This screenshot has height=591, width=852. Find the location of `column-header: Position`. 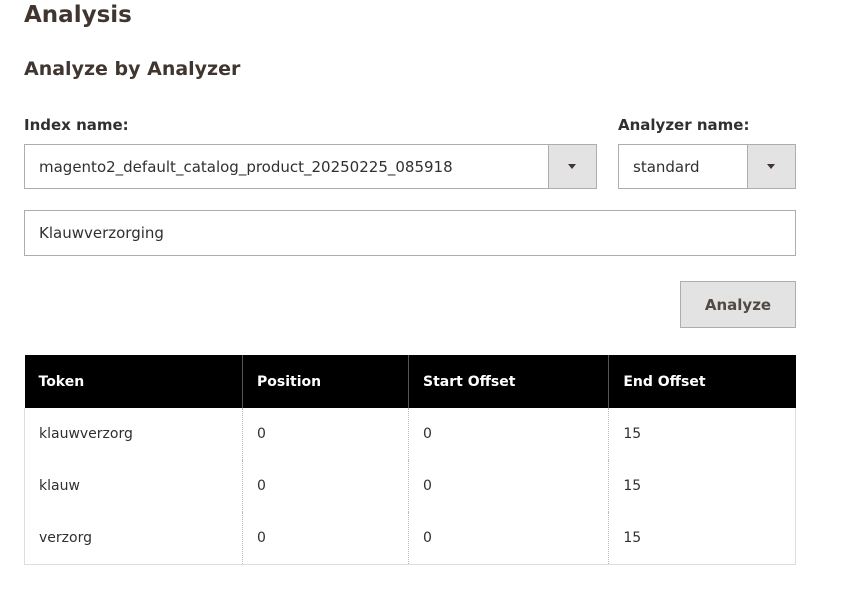

column-header: Position is located at coordinates (325, 381).